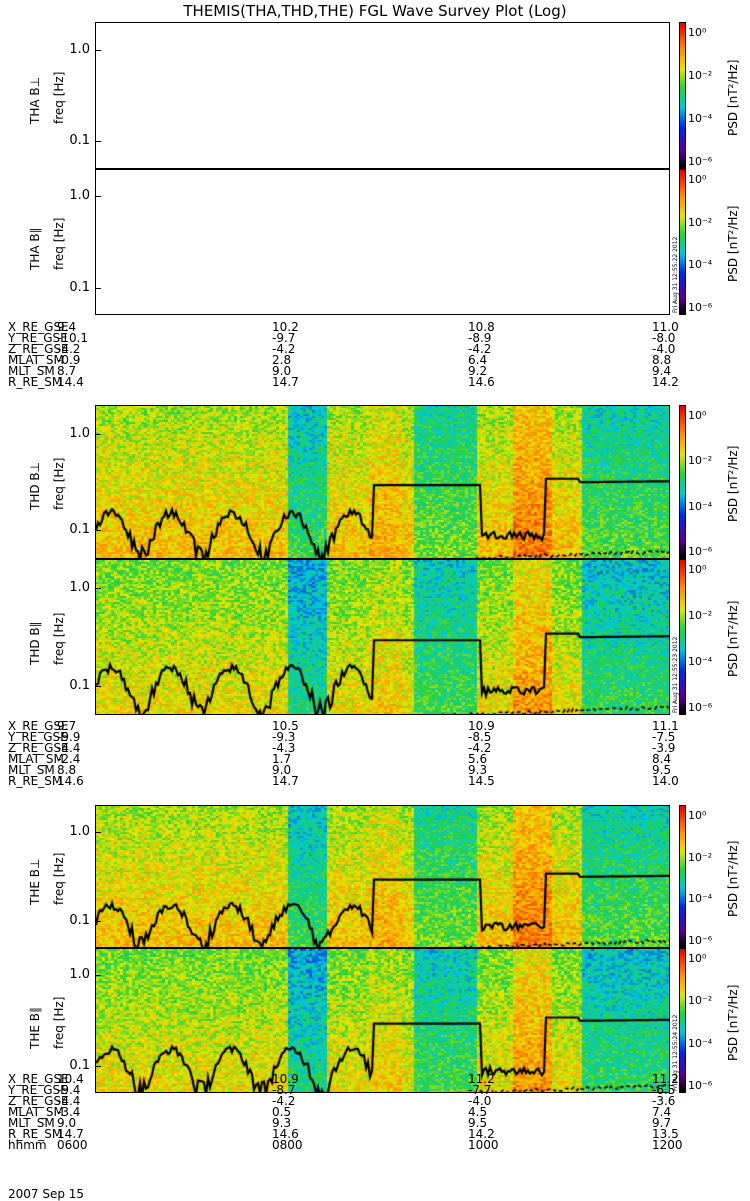 The height and width of the screenshot is (1201, 750). I want to click on ephemeris-value: 4.5, so click(478, 1112).